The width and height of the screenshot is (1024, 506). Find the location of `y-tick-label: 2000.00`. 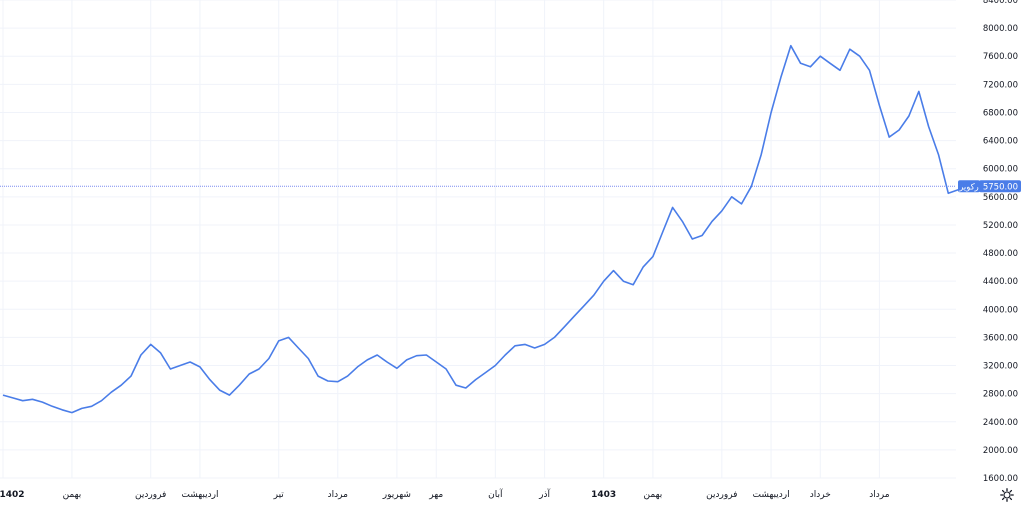

y-tick-label: 2000.00 is located at coordinates (1000, 451).